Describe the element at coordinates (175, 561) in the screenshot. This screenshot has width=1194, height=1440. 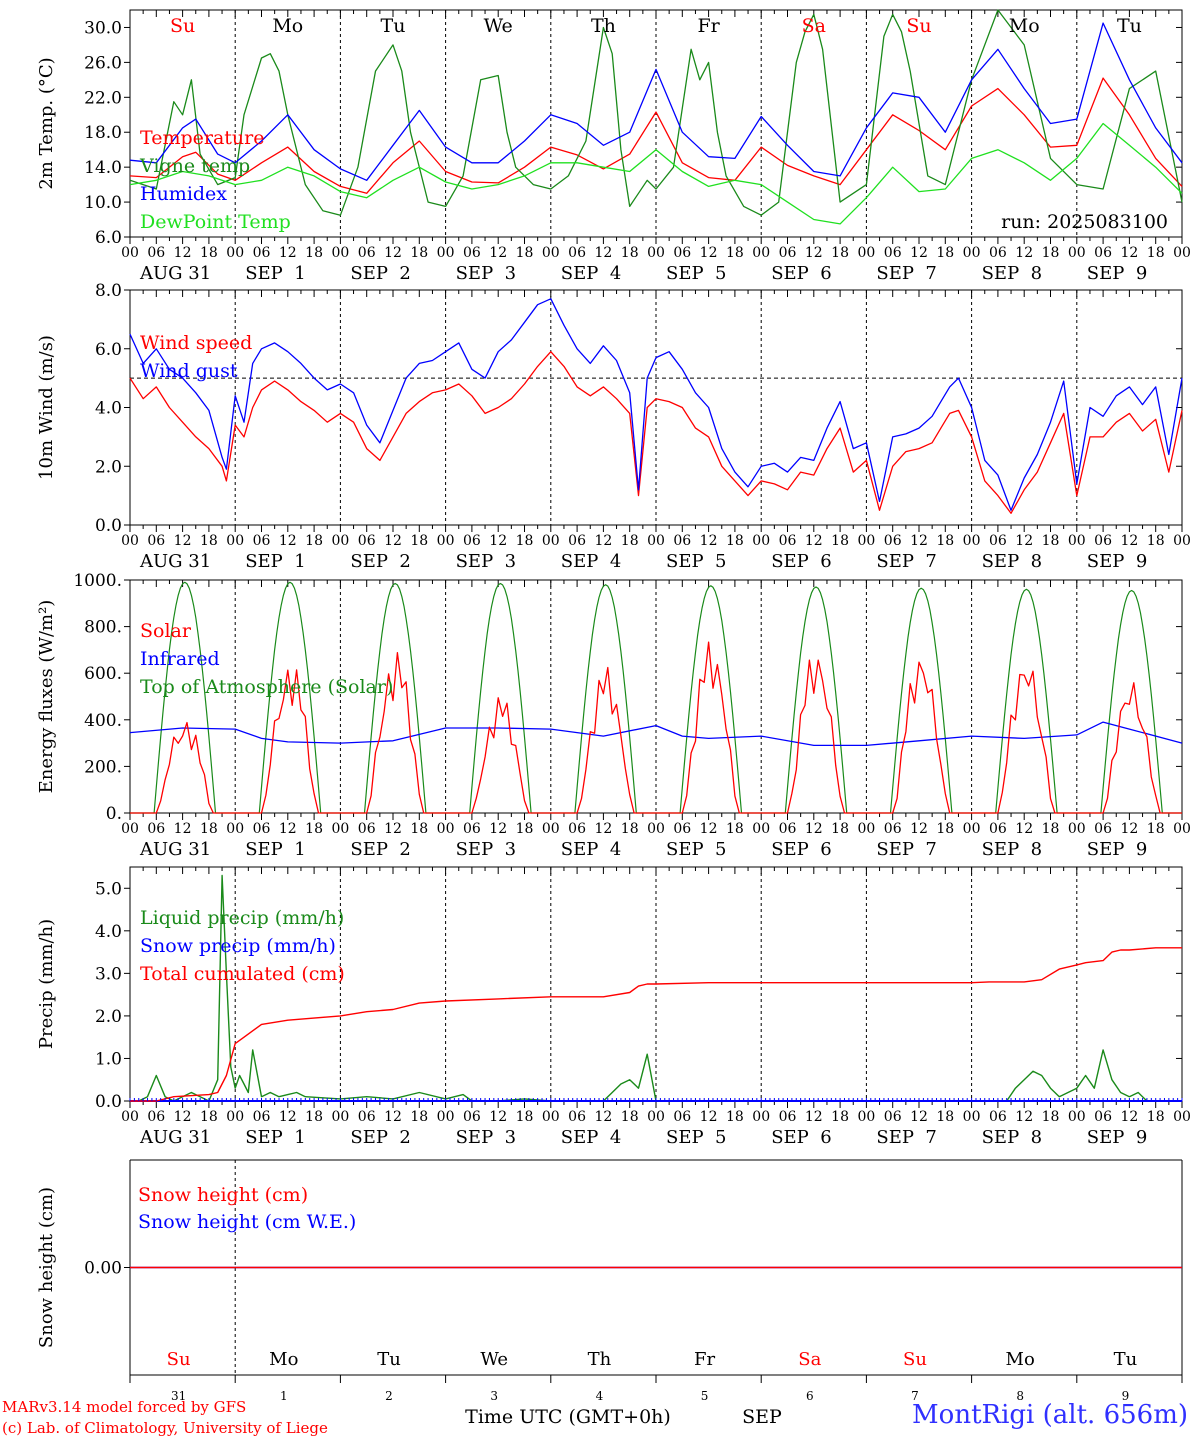
I see `date-label: AUG 31` at that location.